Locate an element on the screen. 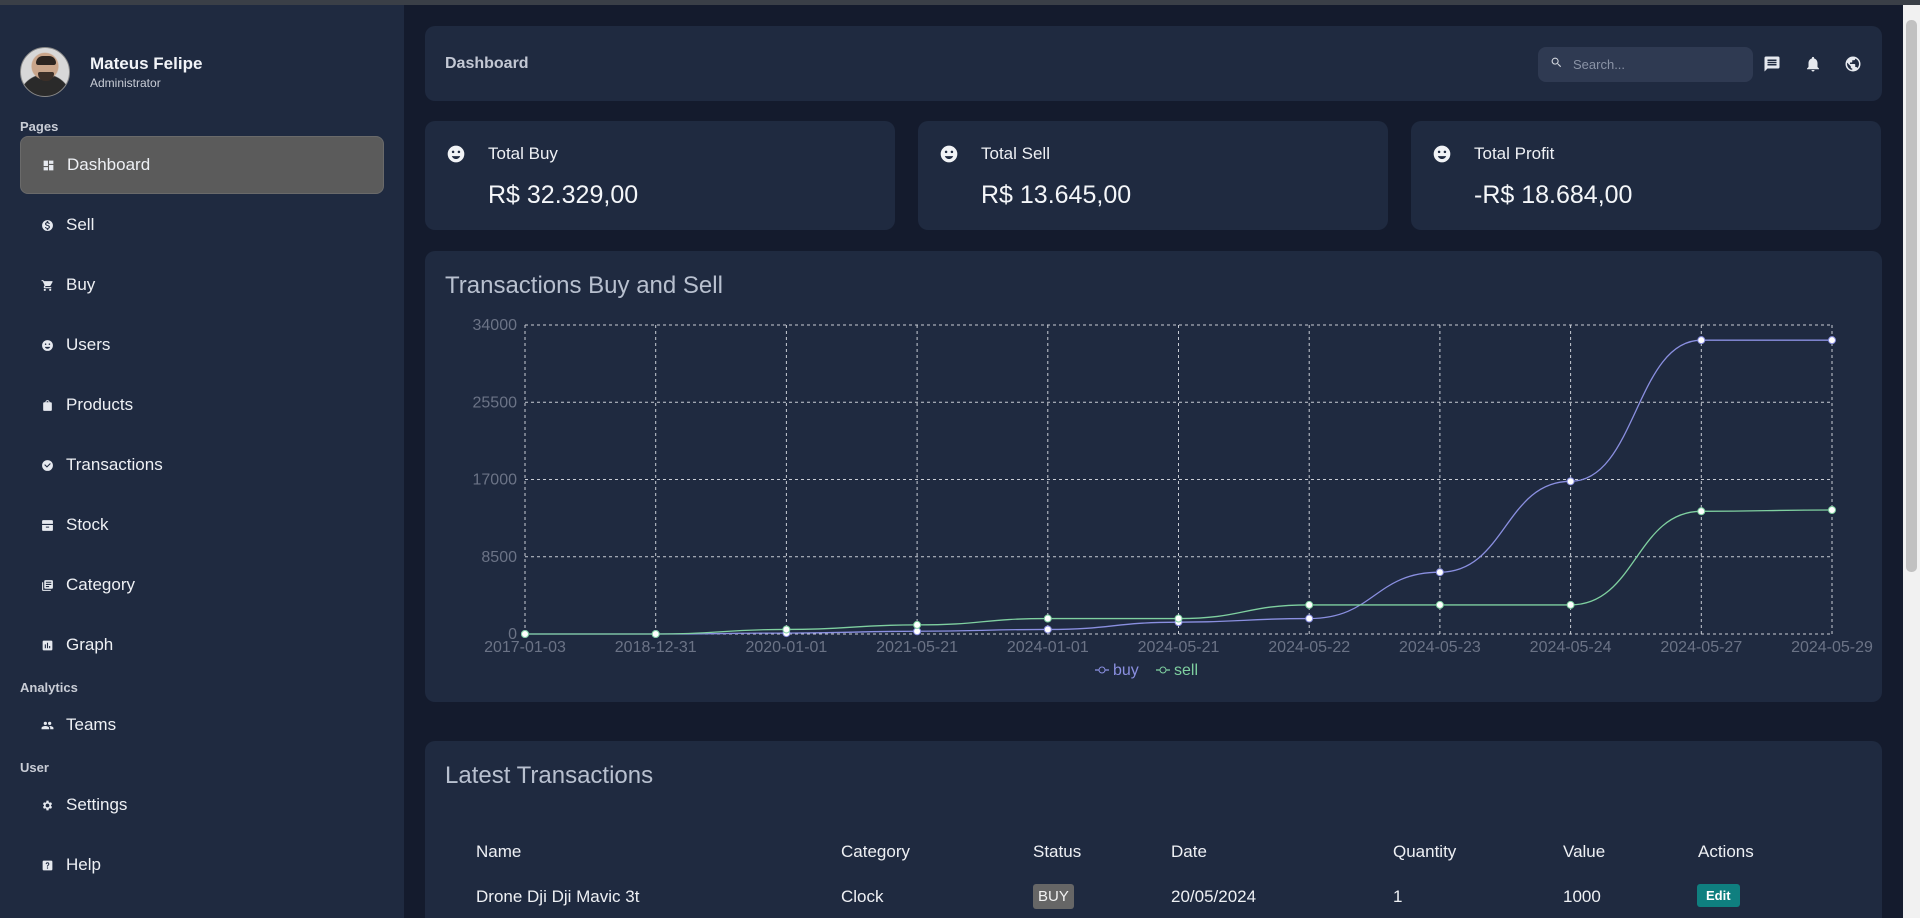  section-label-pages: Pages is located at coordinates (39, 126).